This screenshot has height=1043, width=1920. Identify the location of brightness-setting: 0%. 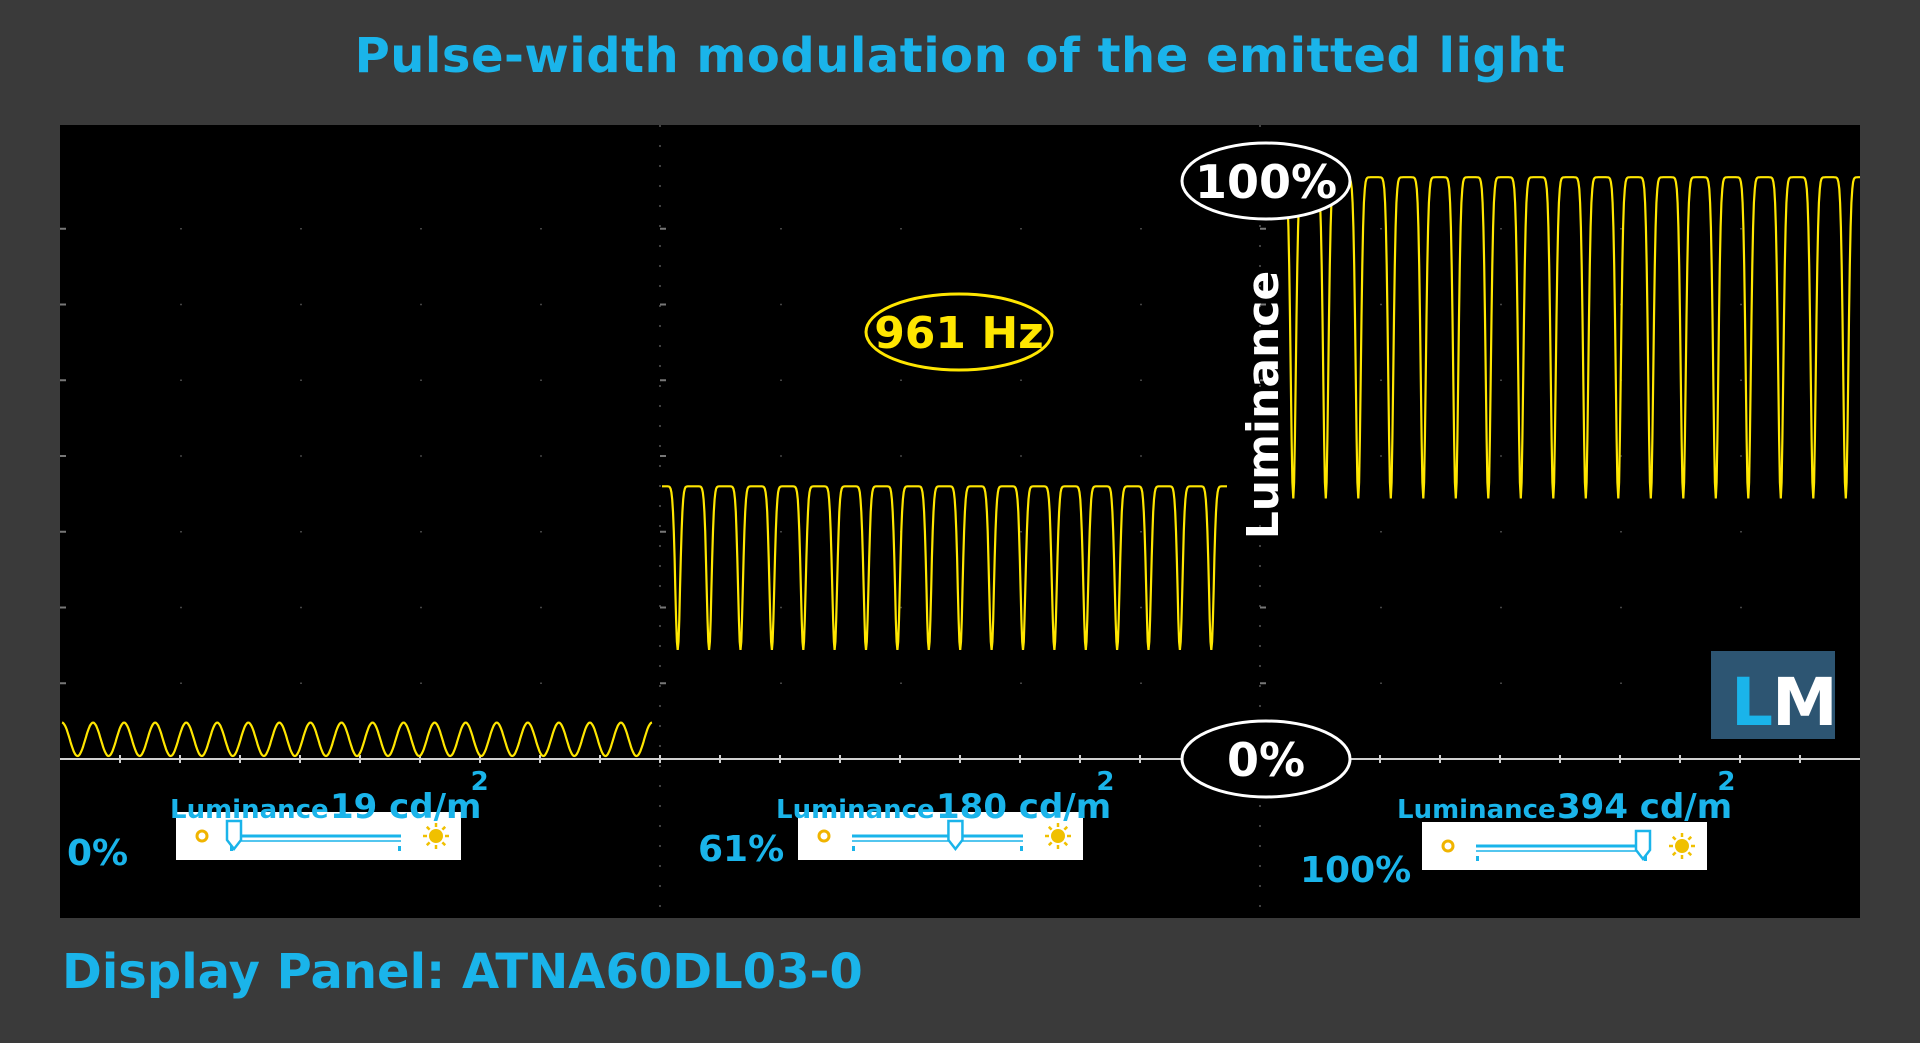
(97, 853).